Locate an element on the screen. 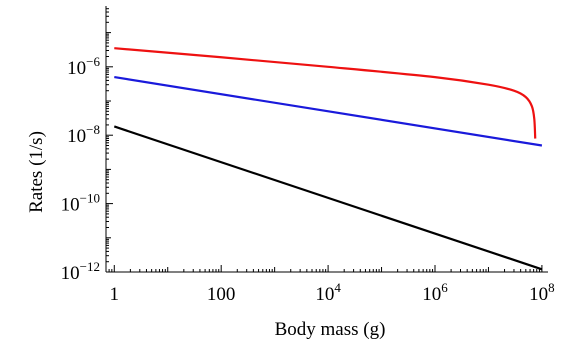 Image resolution: width=576 pixels, height=351 pixels. y-tick-label: 10⁻⁸ is located at coordinates (83, 134).